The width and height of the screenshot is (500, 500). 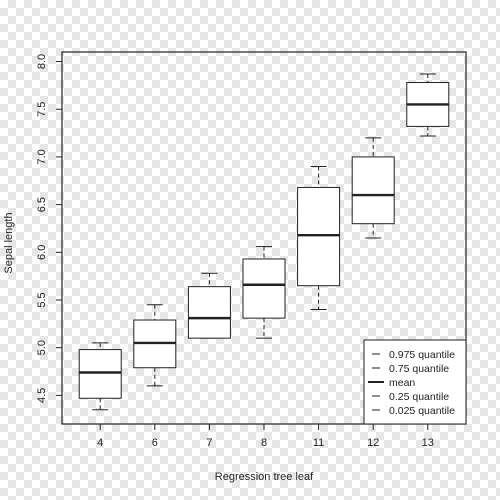 I want to click on x-tick-label: 6, so click(x=155, y=443).